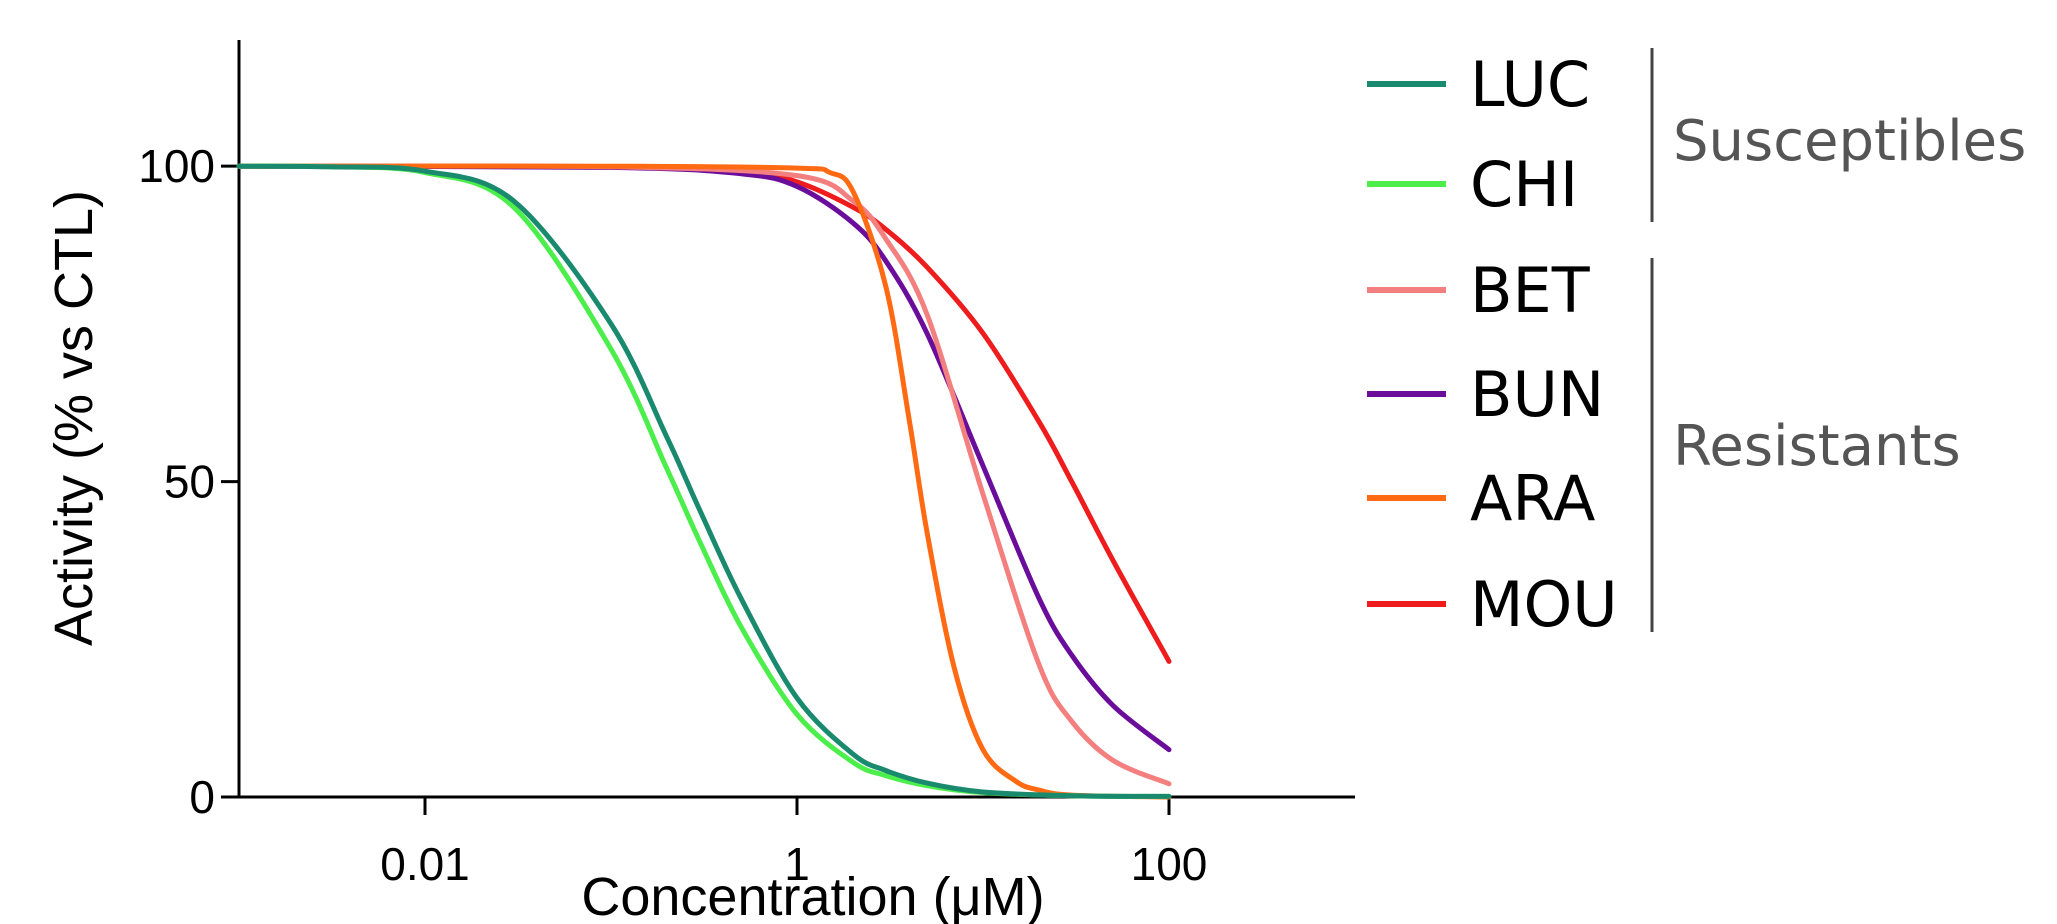 The height and width of the screenshot is (924, 2057). What do you see at coordinates (1530, 84) in the screenshot?
I see `legend-label-luc: LUC` at bounding box center [1530, 84].